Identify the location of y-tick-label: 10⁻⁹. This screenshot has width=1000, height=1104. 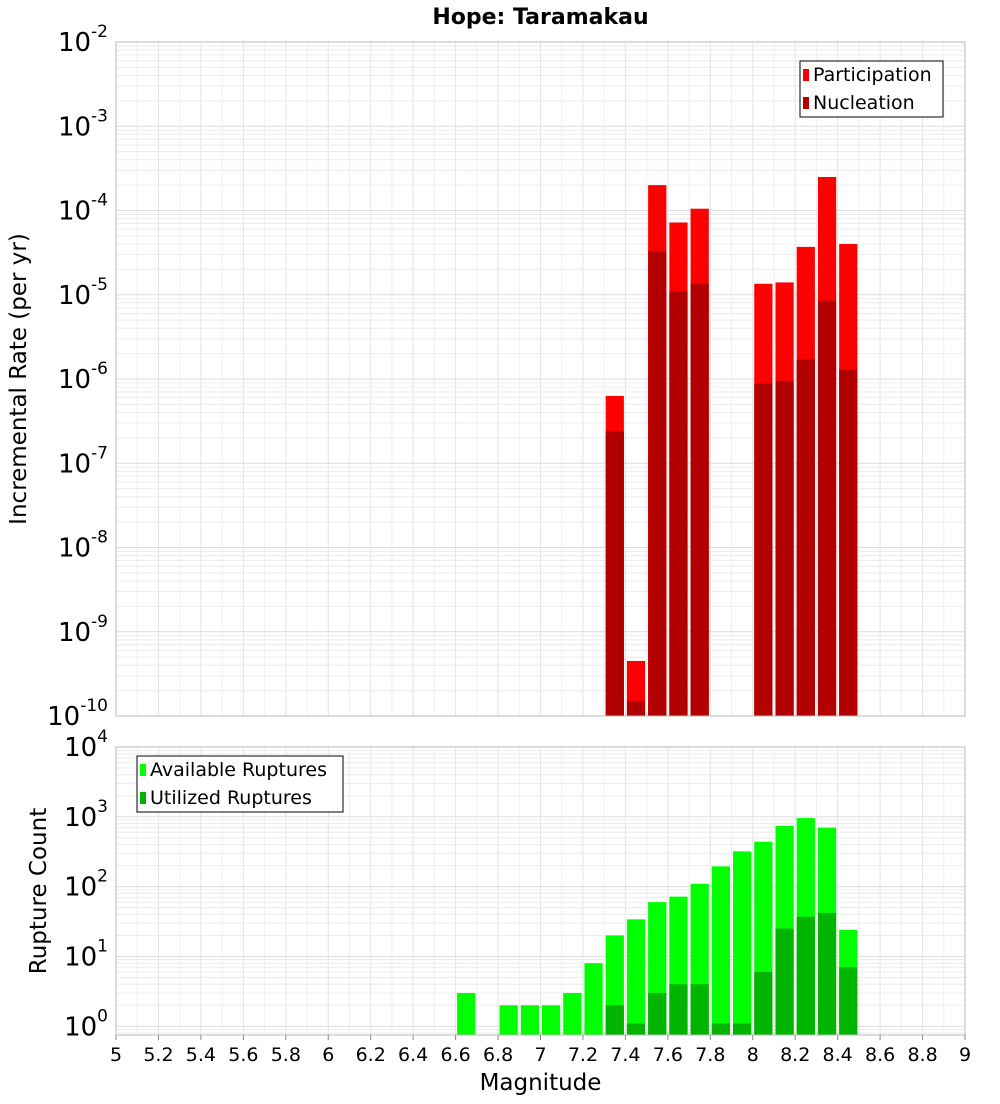
(83, 630).